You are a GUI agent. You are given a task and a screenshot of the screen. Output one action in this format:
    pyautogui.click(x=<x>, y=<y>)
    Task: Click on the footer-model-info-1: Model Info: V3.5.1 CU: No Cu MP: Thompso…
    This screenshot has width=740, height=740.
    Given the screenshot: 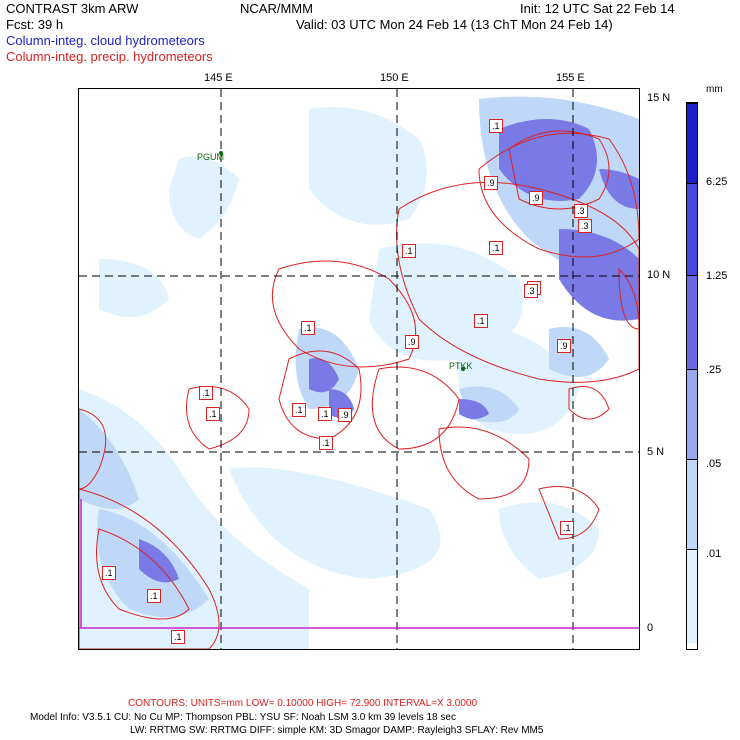 What is the action you would take?
    pyautogui.click(x=243, y=717)
    